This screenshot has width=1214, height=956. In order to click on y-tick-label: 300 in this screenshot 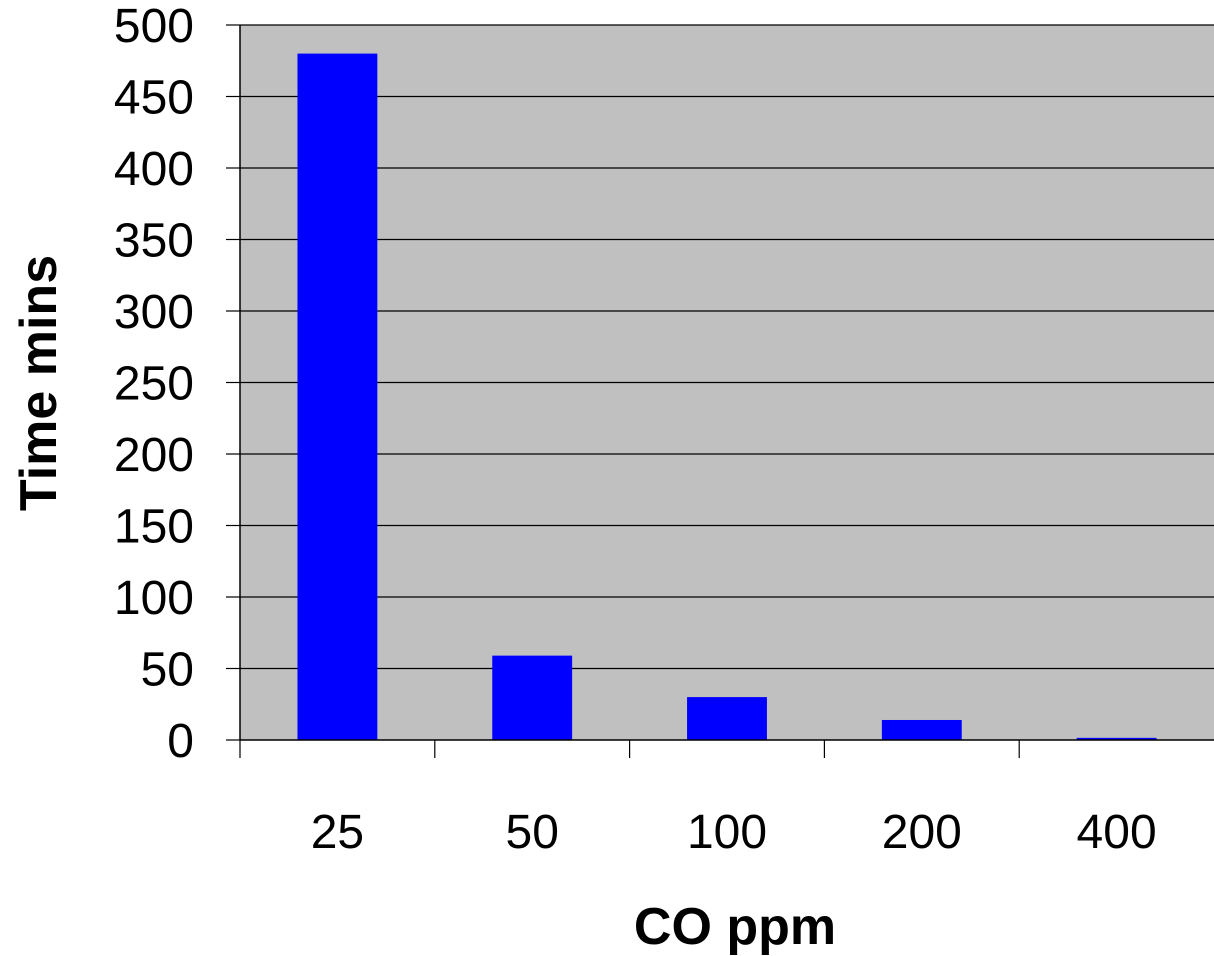, I will do `click(154, 312)`.